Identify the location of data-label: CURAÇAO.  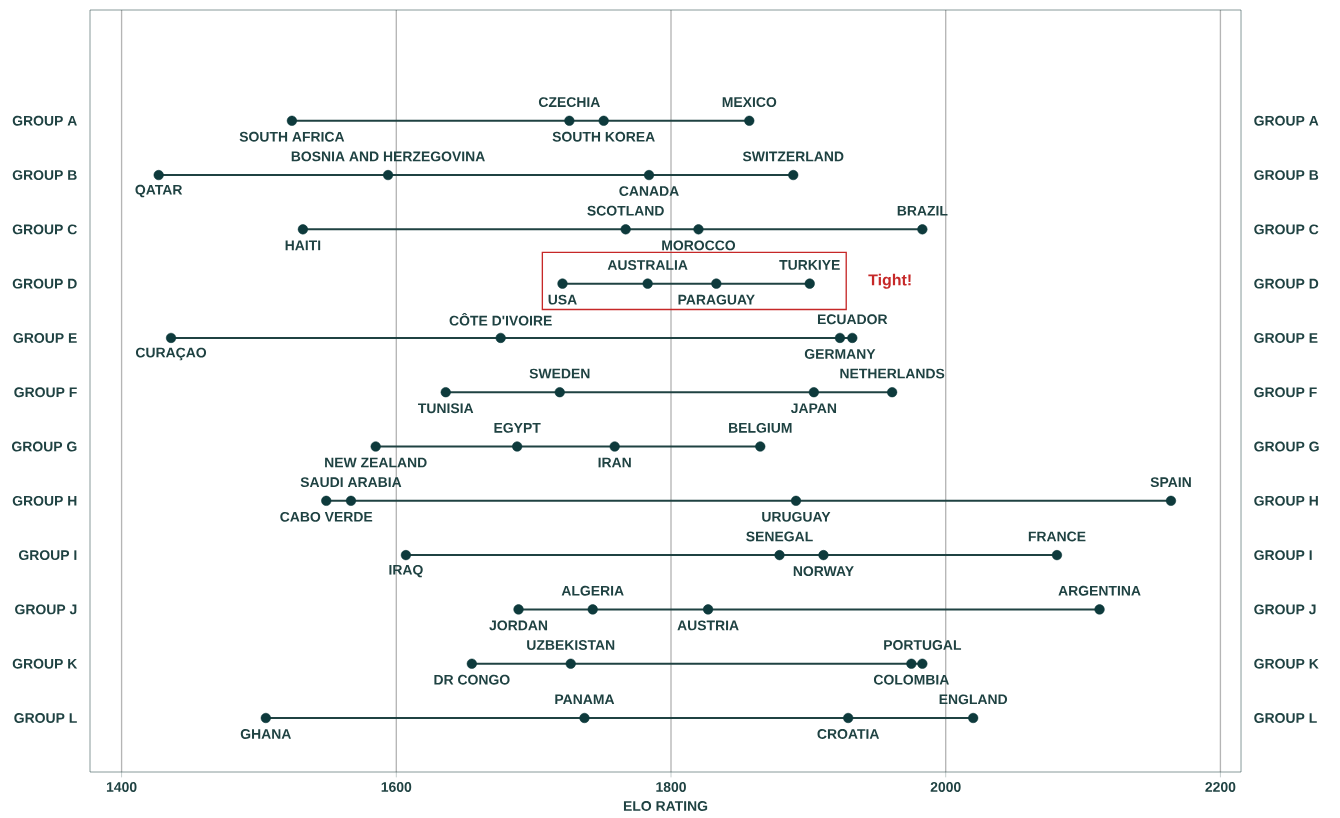
(171, 354).